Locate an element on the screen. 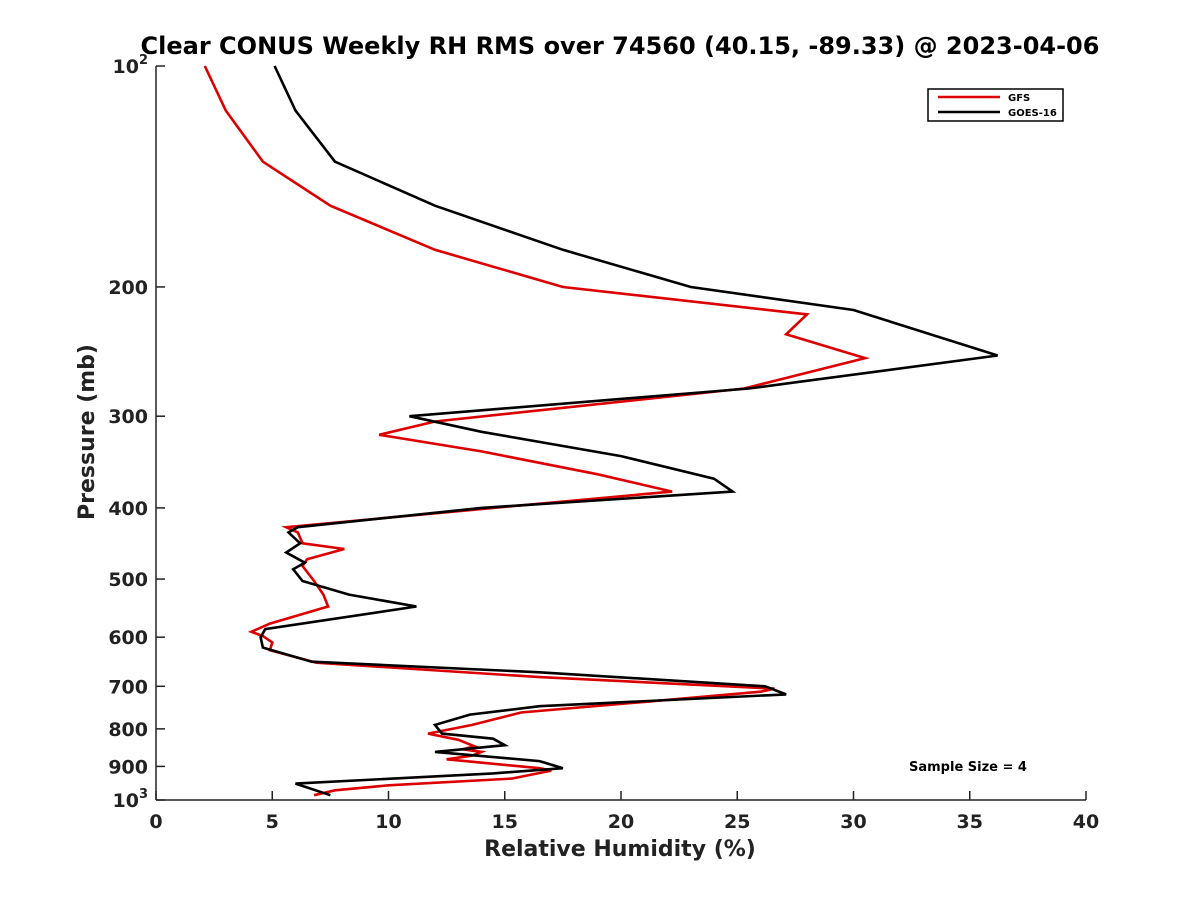 The image size is (1200, 900). x-tick-label: 25 is located at coordinates (737, 822).